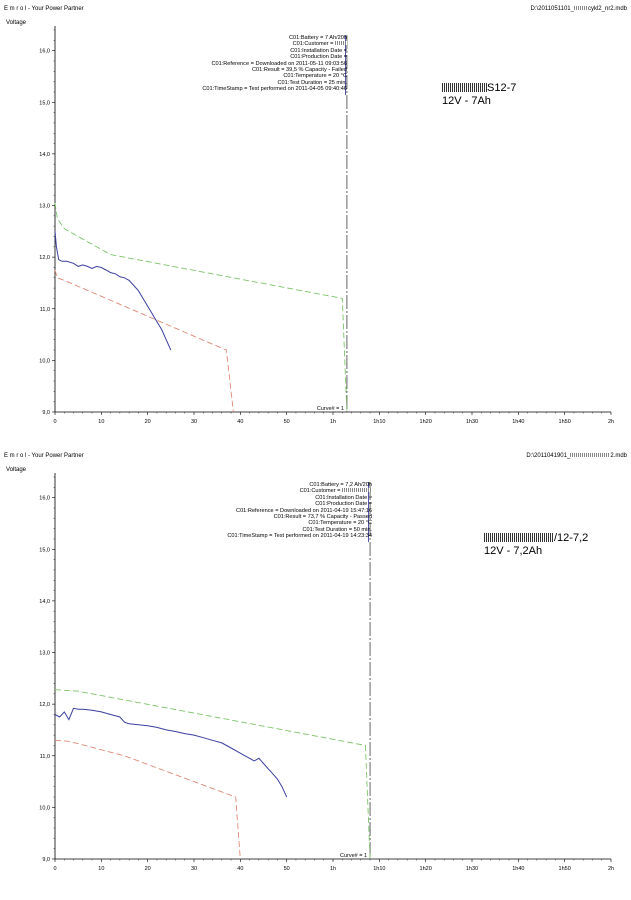 The width and height of the screenshot is (631, 900). I want to click on header-right: D:\2011051101_ cykl2_nr2.mdb, so click(578, 9).